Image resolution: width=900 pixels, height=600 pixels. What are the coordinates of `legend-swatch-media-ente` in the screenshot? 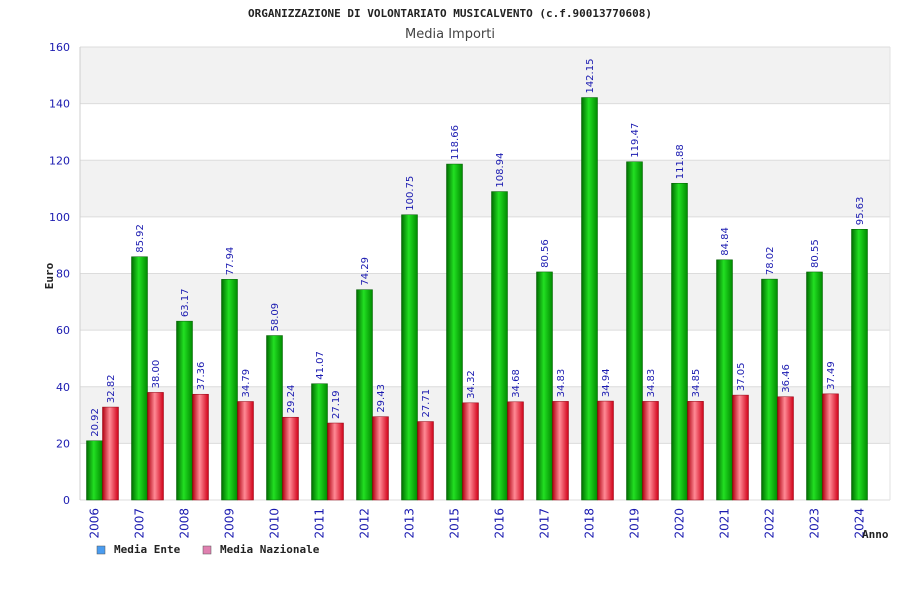 It's located at (101, 550).